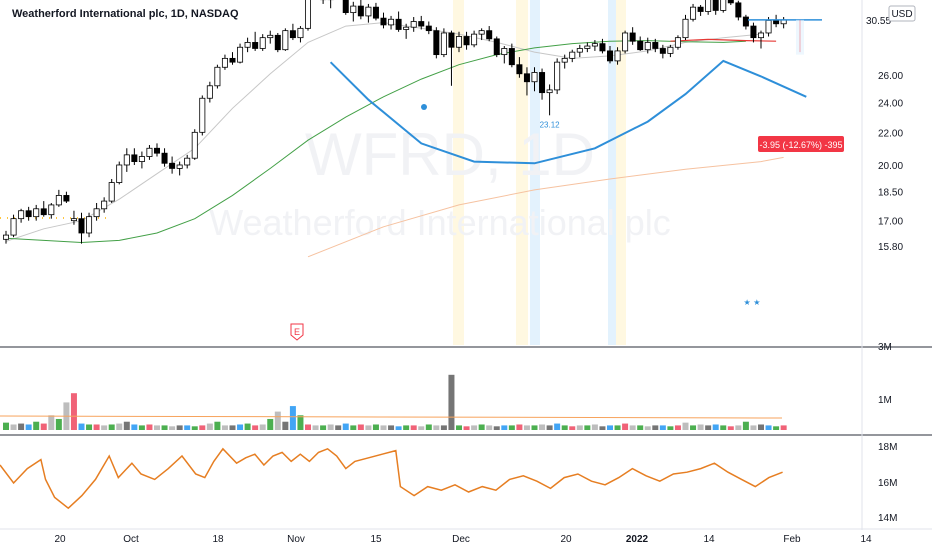  I want to click on time-tick-label: 15, so click(376, 539).